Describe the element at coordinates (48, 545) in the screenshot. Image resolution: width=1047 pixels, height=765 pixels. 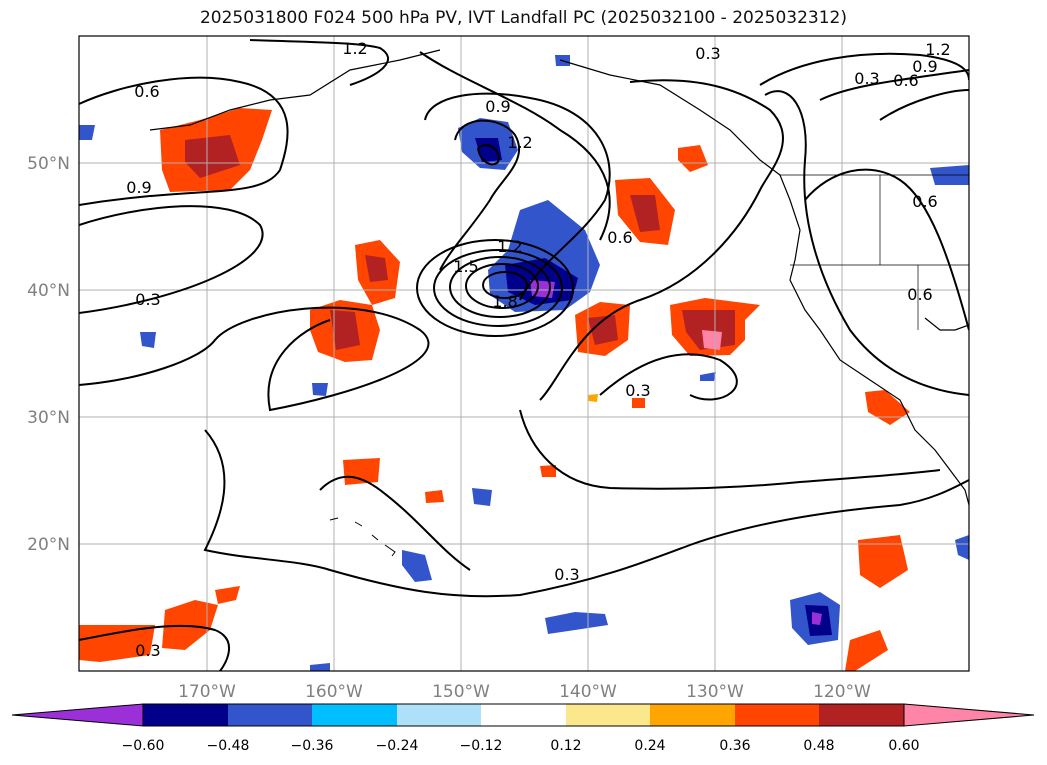
I see `lat-label: 20°N` at that location.